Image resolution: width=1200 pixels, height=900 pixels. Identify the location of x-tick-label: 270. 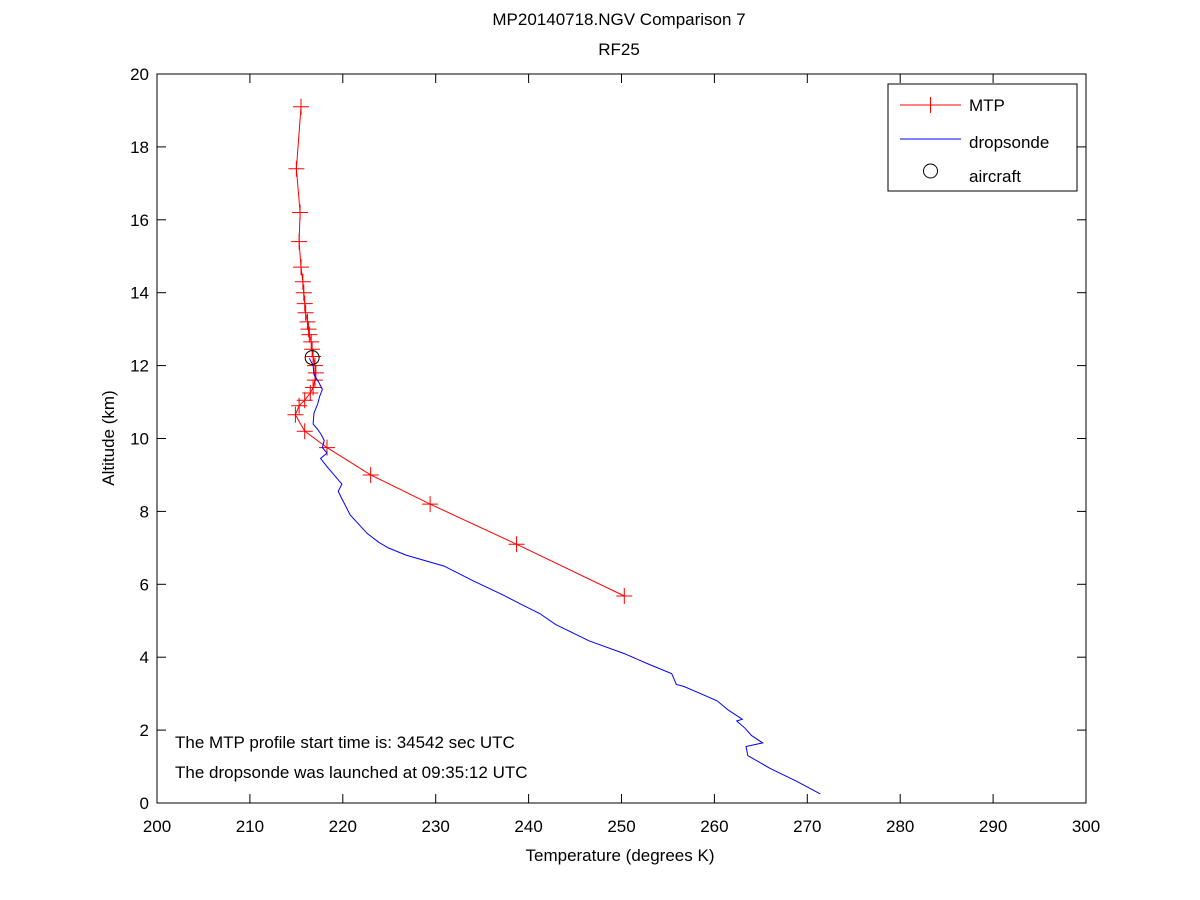
(807, 826).